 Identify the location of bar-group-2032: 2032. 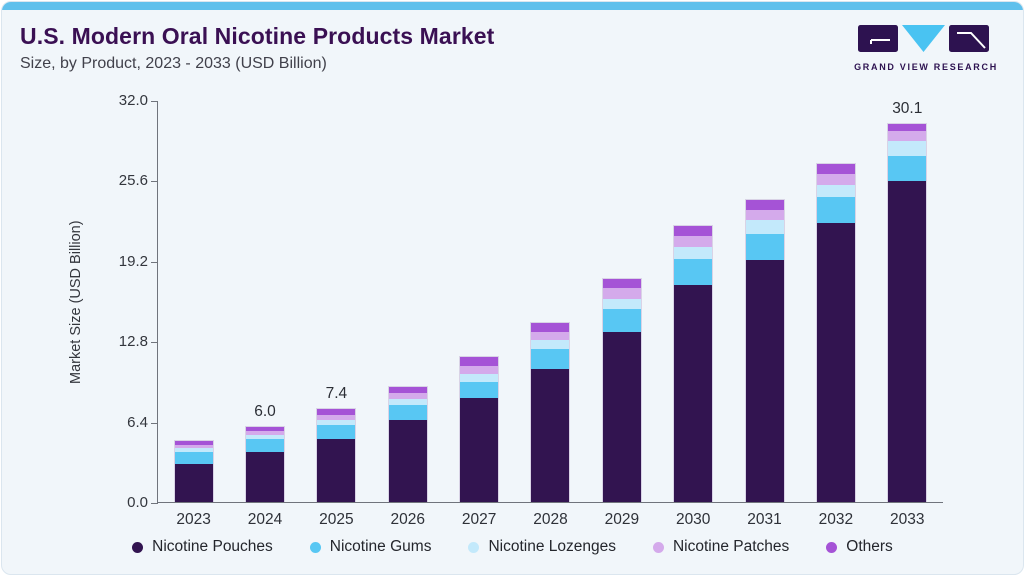
(835, 314).